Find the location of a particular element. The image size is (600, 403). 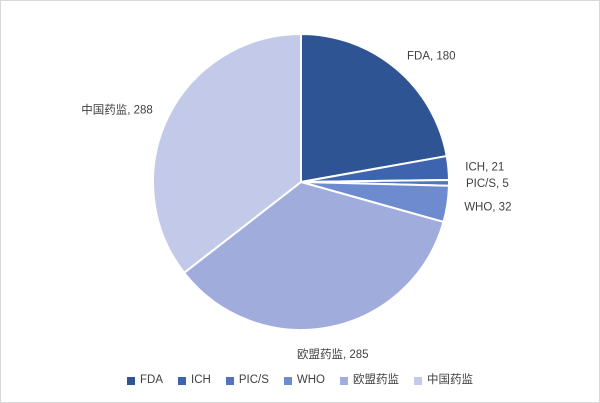

legend-label-who: WHO is located at coordinates (310, 380).